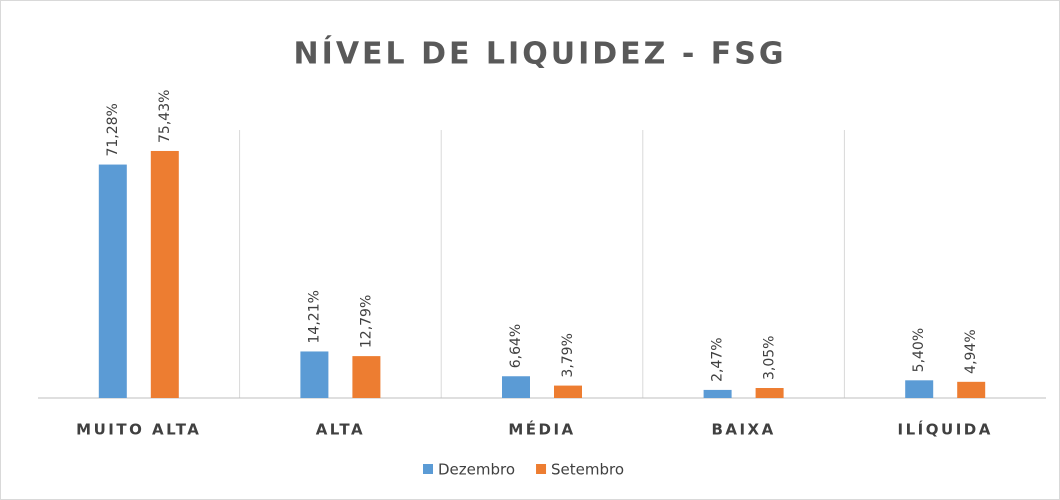  Describe the element at coordinates (945, 429) in the screenshot. I see `x-tick-label: ILÍQUIDA` at that location.